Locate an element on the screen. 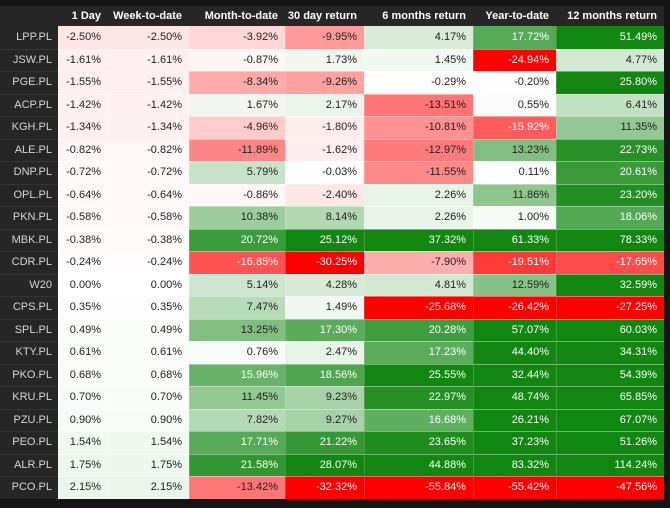  value-cell: 9.23% is located at coordinates (324, 397).